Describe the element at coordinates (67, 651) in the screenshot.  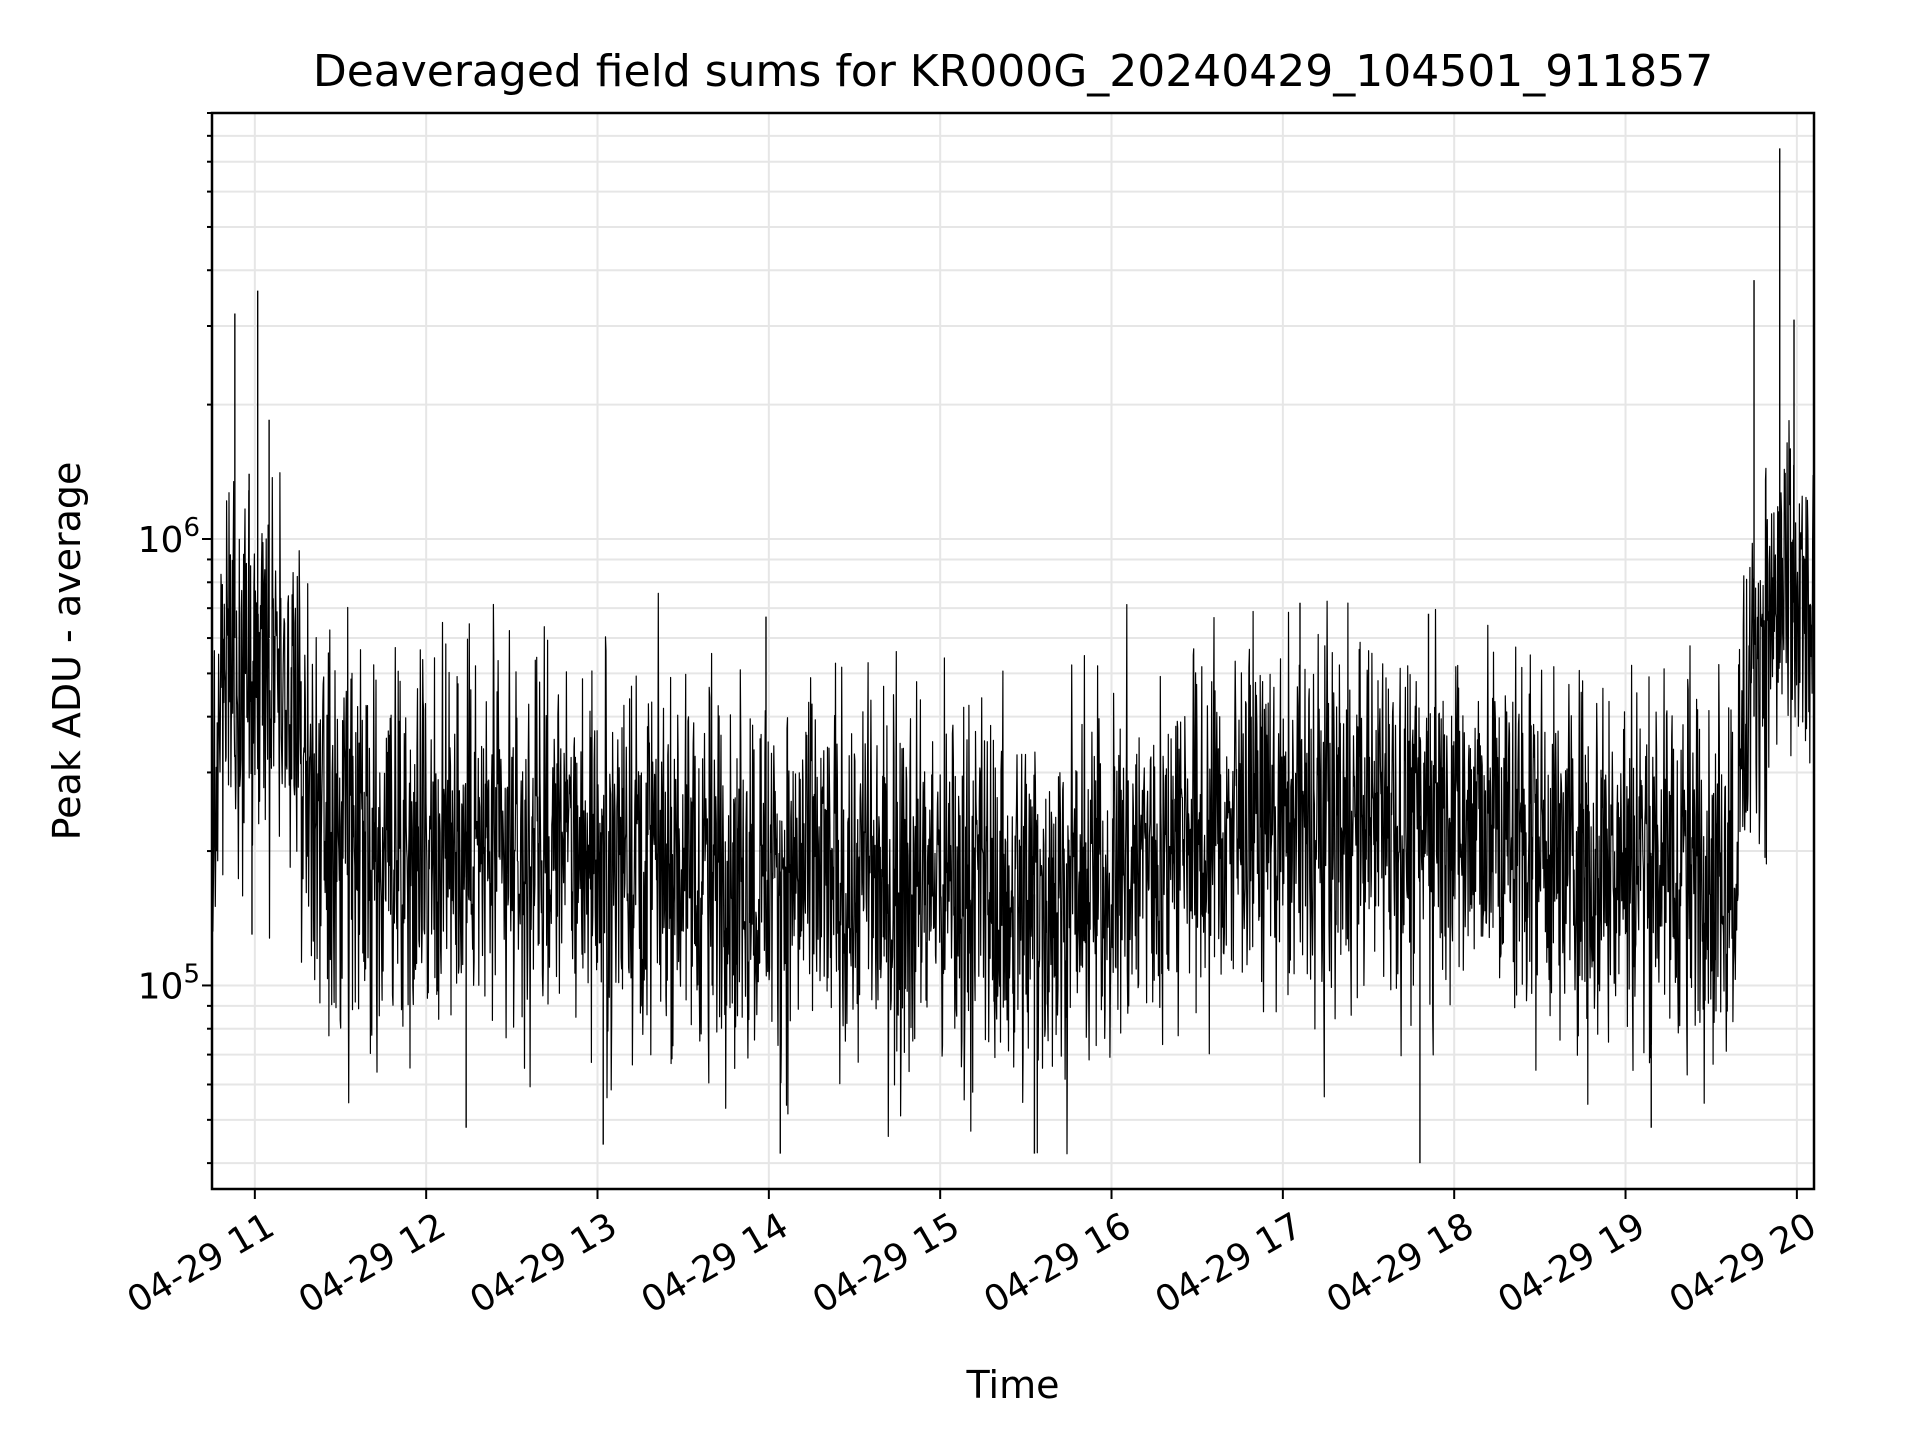
I see `y-axis-label: Peak ADU - average` at that location.